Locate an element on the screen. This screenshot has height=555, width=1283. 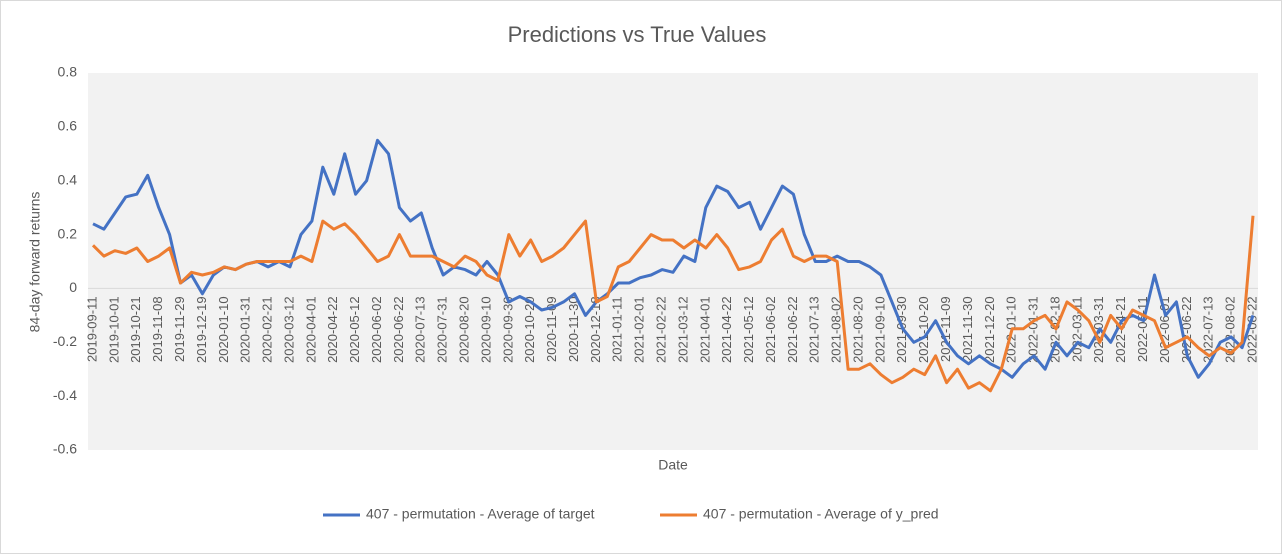
x-tick-label: 2022-08-22 is located at coordinates (1251, 329).